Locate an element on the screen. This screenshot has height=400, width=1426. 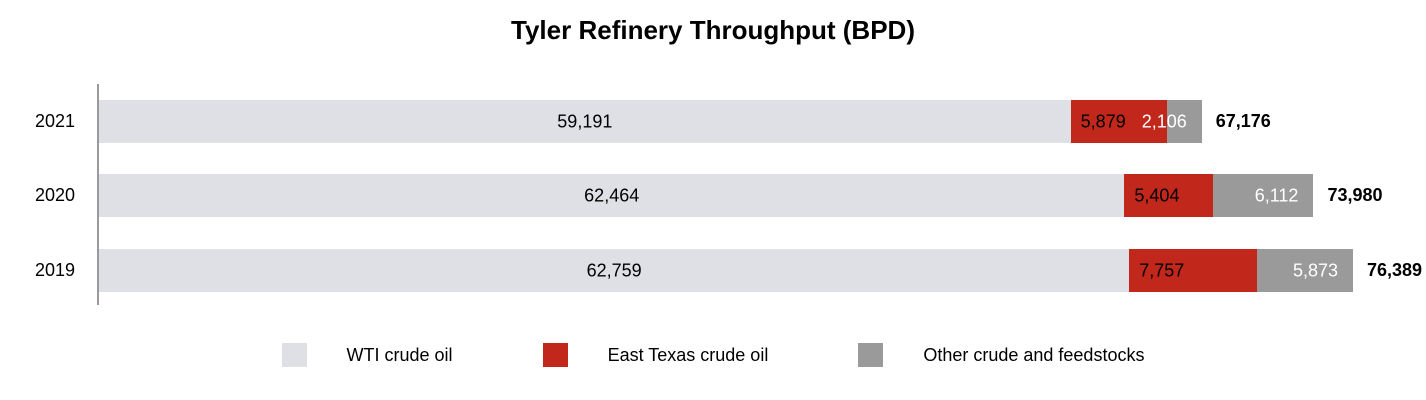
bar-segment-east-texas-crude-oil: 7,757 is located at coordinates (1193, 270).